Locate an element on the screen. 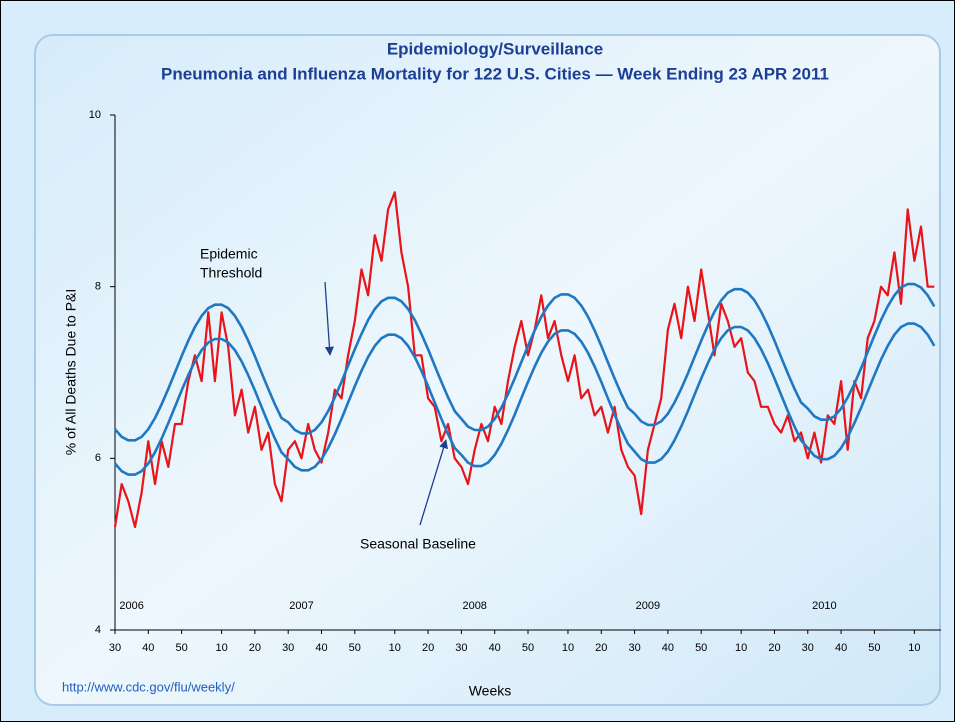 The width and height of the screenshot is (955, 722). annotation: Epidemic is located at coordinates (229, 254).